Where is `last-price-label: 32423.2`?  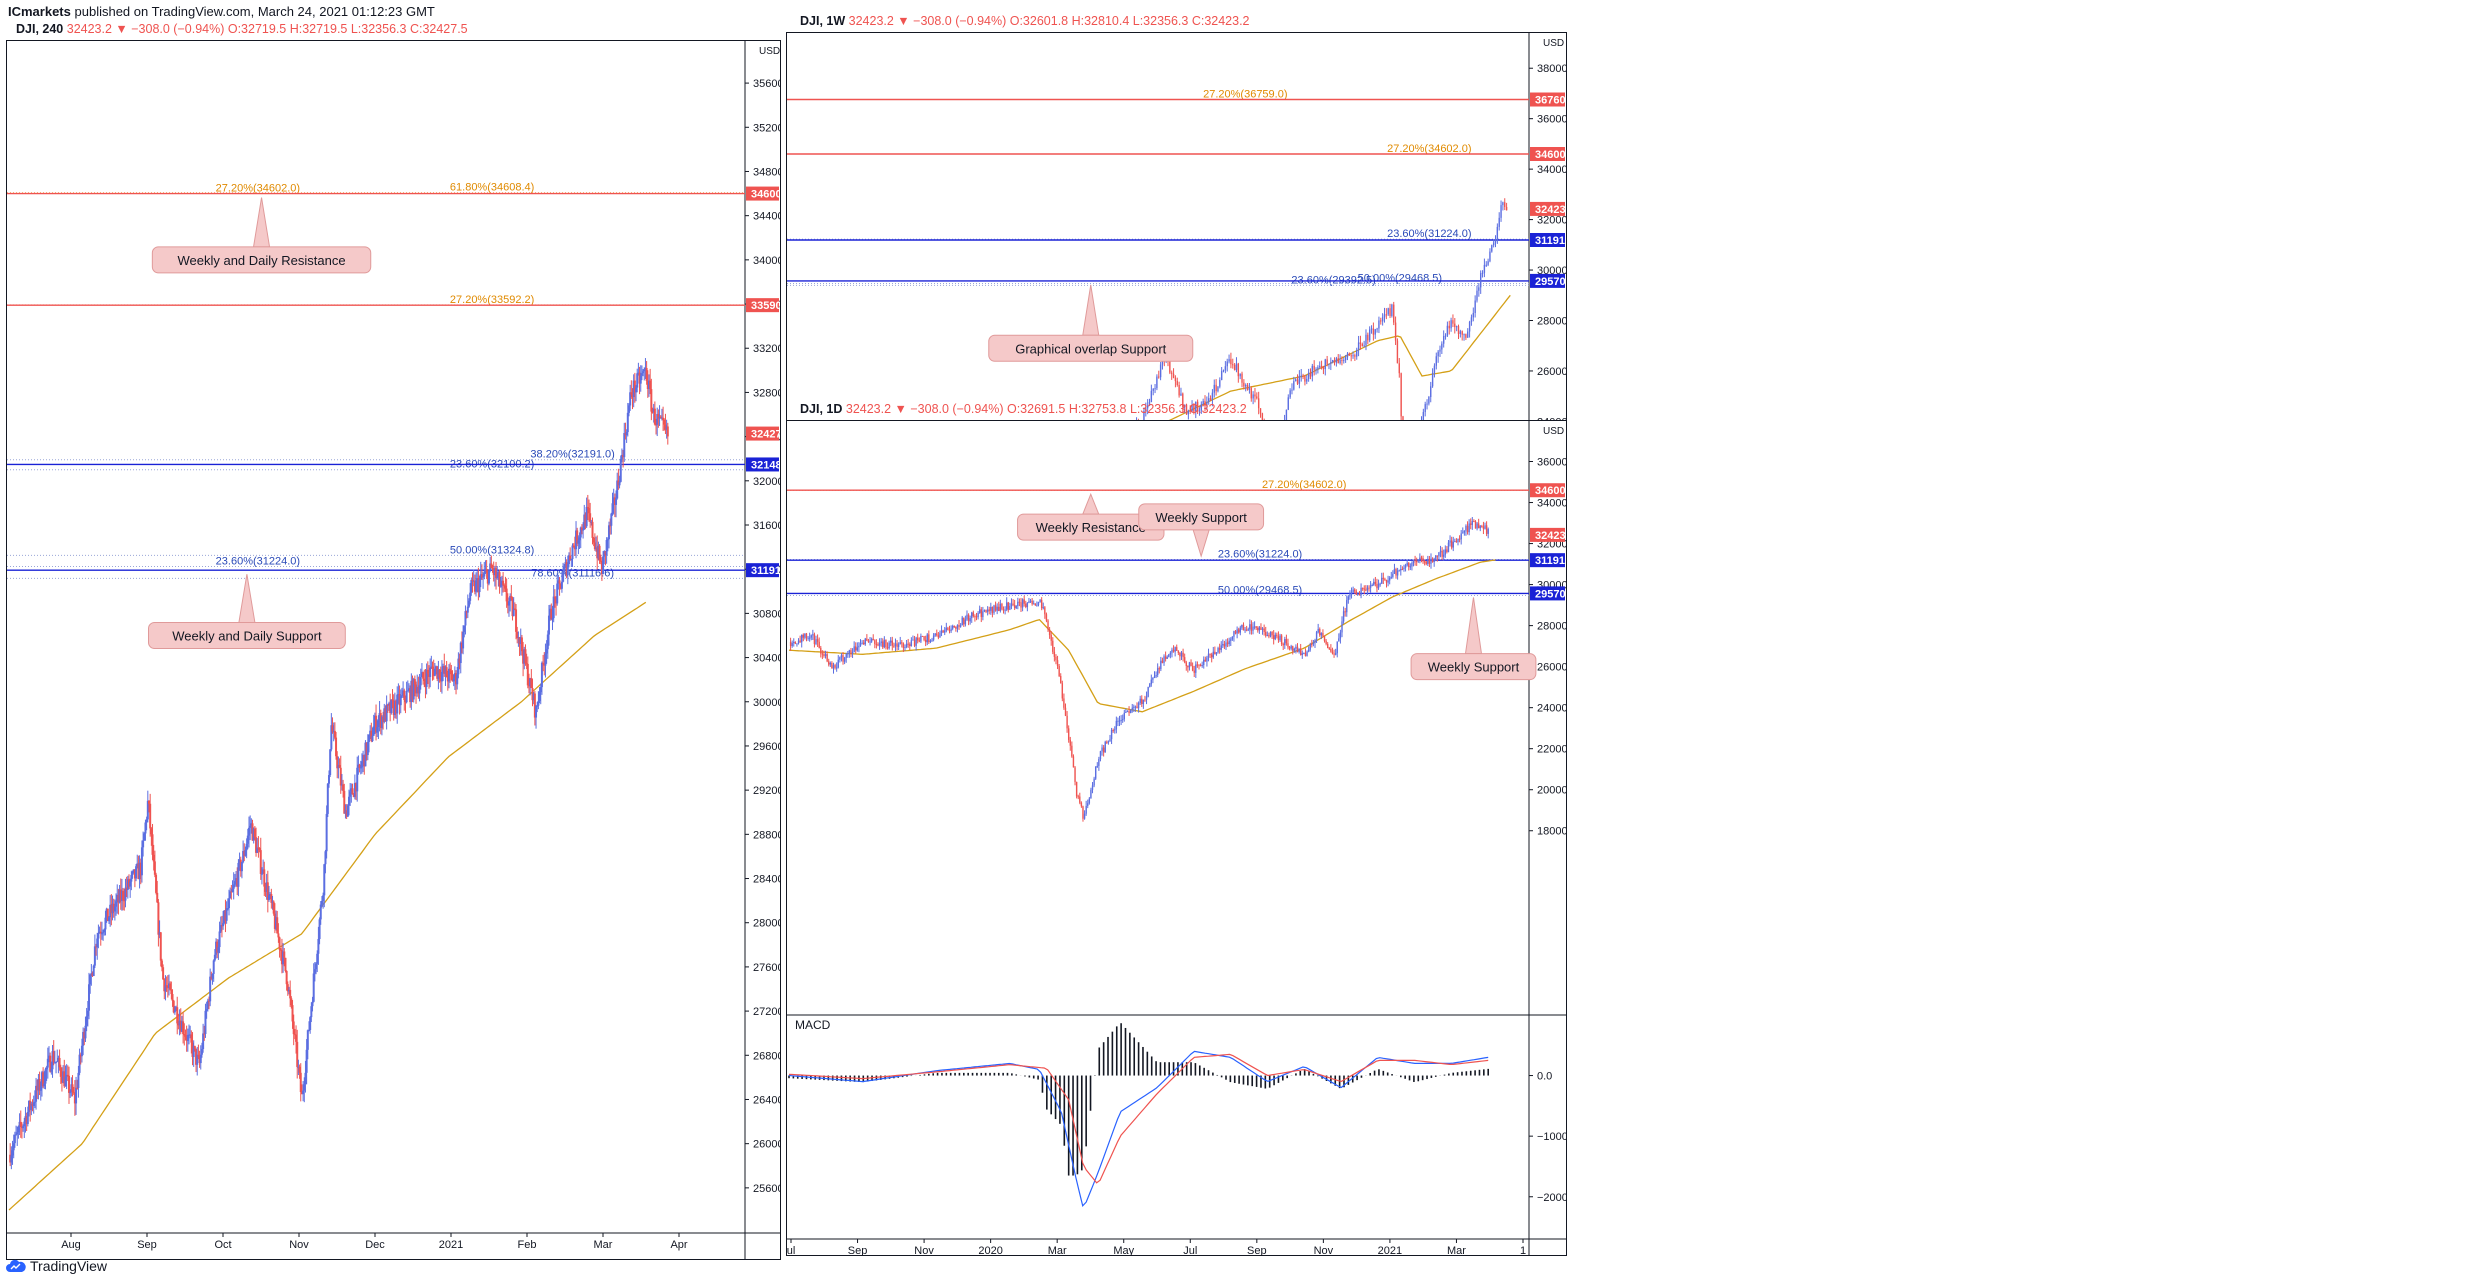 last-price-label: 32423.2 is located at coordinates (1550, 210).